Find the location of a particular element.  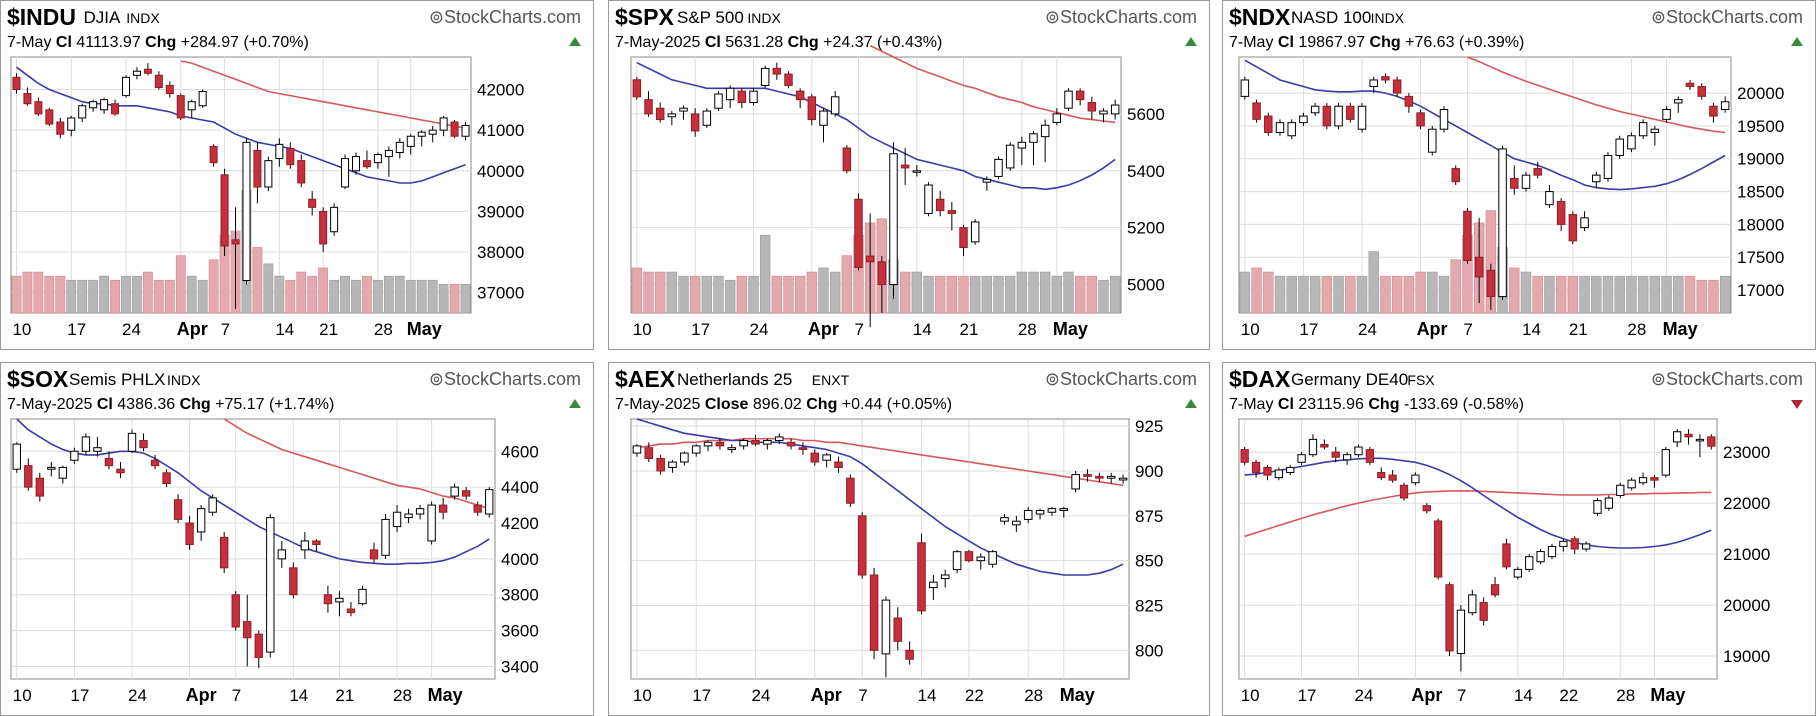

chart-watermark: ⊚StockCharts.com is located at coordinates (1121, 17).